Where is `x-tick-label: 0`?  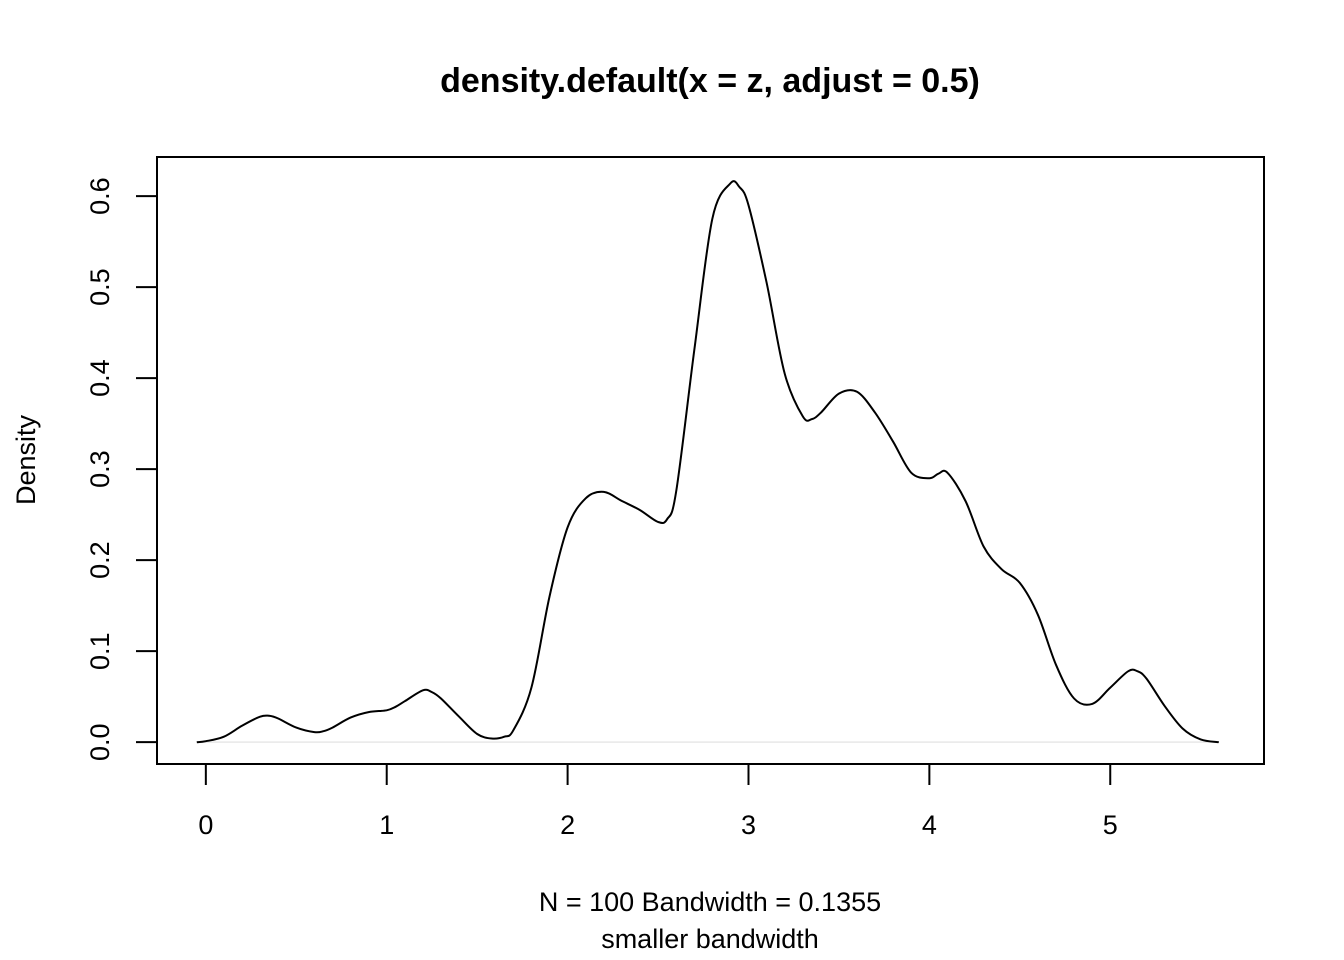 x-tick-label: 0 is located at coordinates (205, 825).